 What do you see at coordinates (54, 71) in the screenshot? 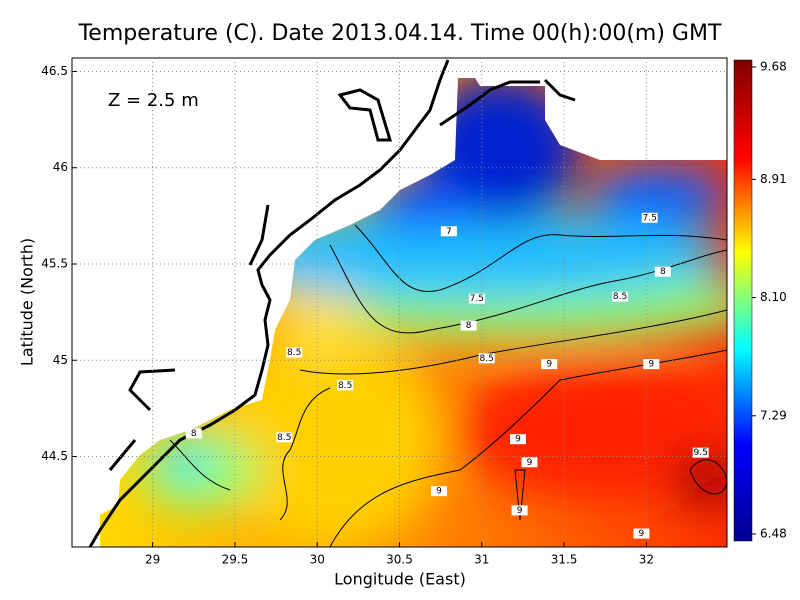
I see `y-tick-label: 46.5` at bounding box center [54, 71].